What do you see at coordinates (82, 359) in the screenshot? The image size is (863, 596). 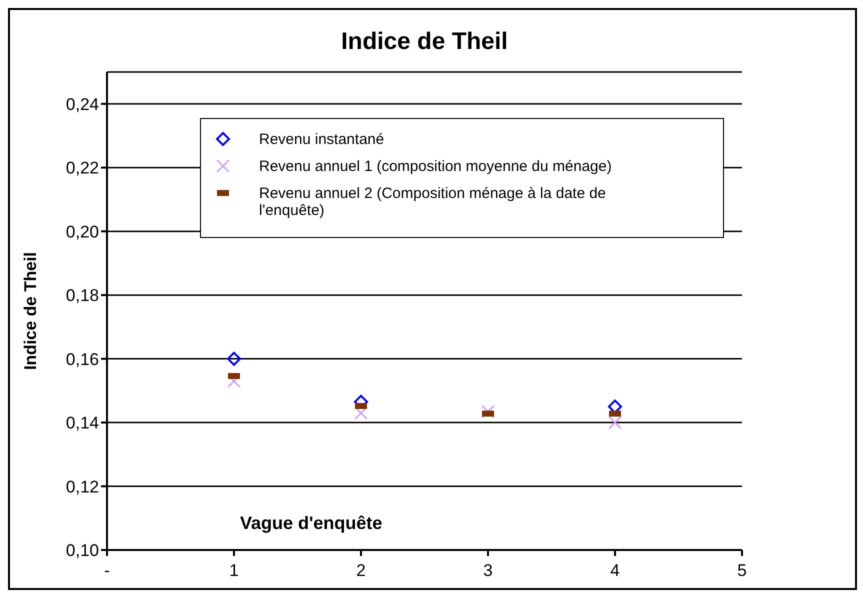 I see `y-tick-label: 0,16` at bounding box center [82, 359].